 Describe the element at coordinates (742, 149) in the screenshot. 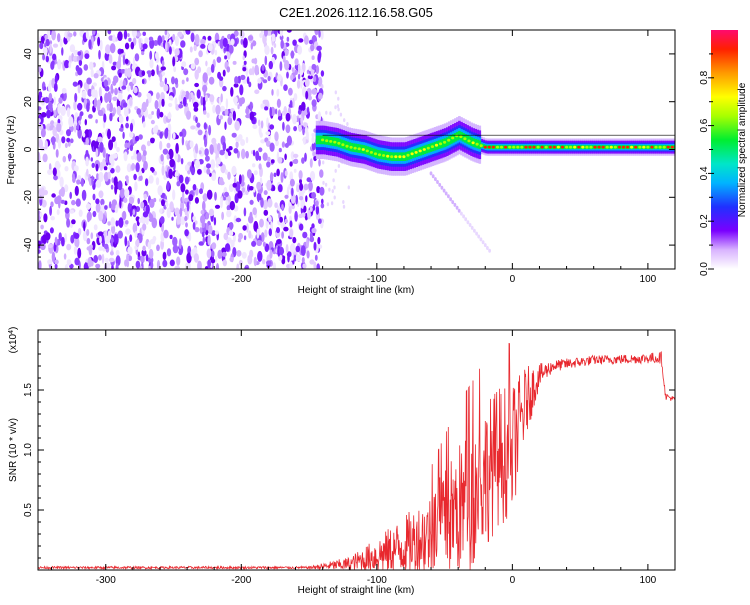

I see `colorbar-label: Normalized spectral amplitude` at that location.